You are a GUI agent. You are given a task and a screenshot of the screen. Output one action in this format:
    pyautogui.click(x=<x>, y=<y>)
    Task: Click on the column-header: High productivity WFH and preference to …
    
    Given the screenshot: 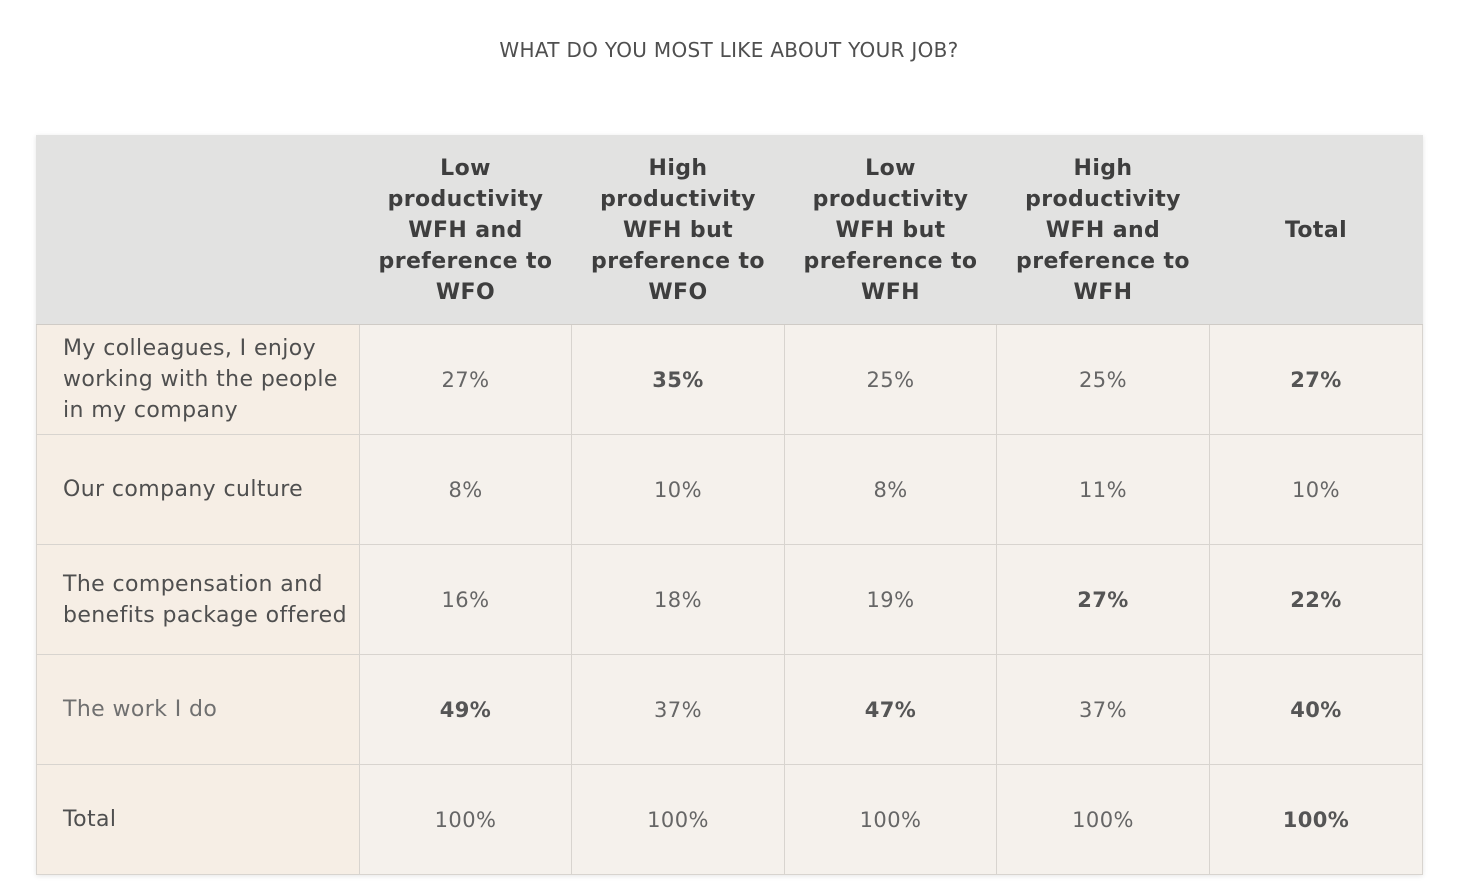 What is the action you would take?
    pyautogui.click(x=1103, y=230)
    